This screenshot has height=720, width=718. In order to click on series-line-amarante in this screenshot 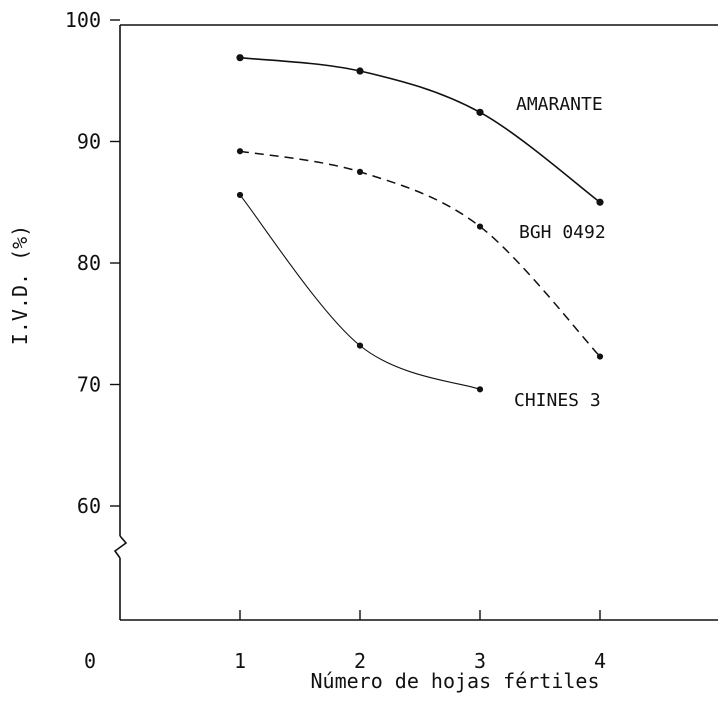, I will do `click(420, 129)`.